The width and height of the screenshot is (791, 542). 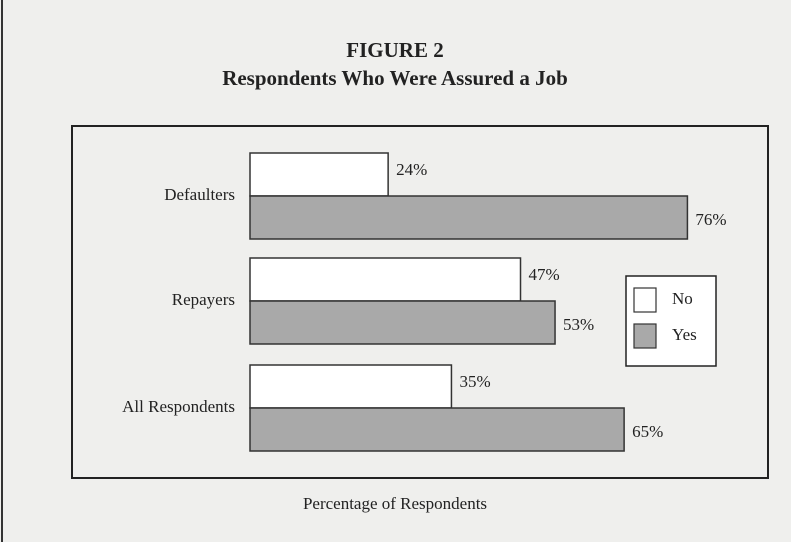 I want to click on value-label: 53%, so click(x=578, y=324).